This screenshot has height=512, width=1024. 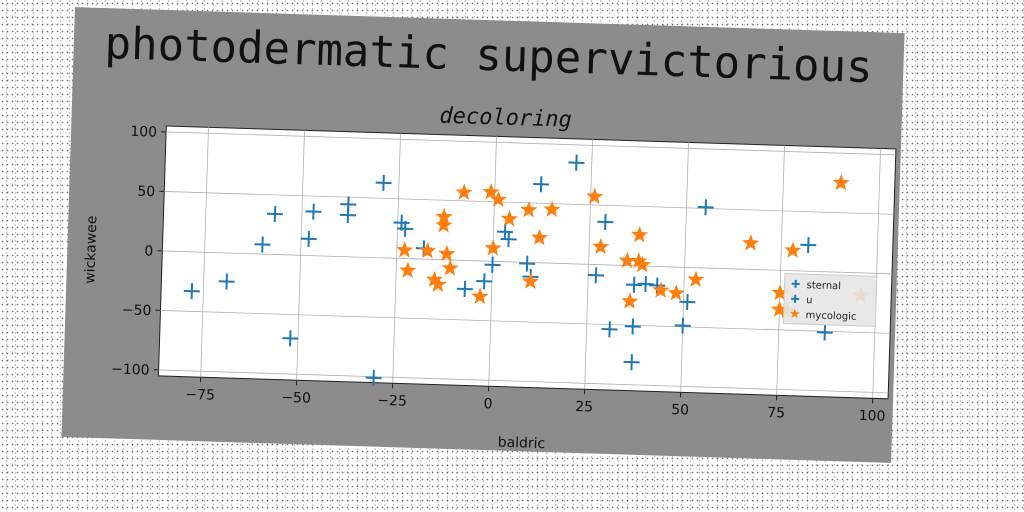 I want to click on x-tick-label: −25, so click(x=392, y=401).